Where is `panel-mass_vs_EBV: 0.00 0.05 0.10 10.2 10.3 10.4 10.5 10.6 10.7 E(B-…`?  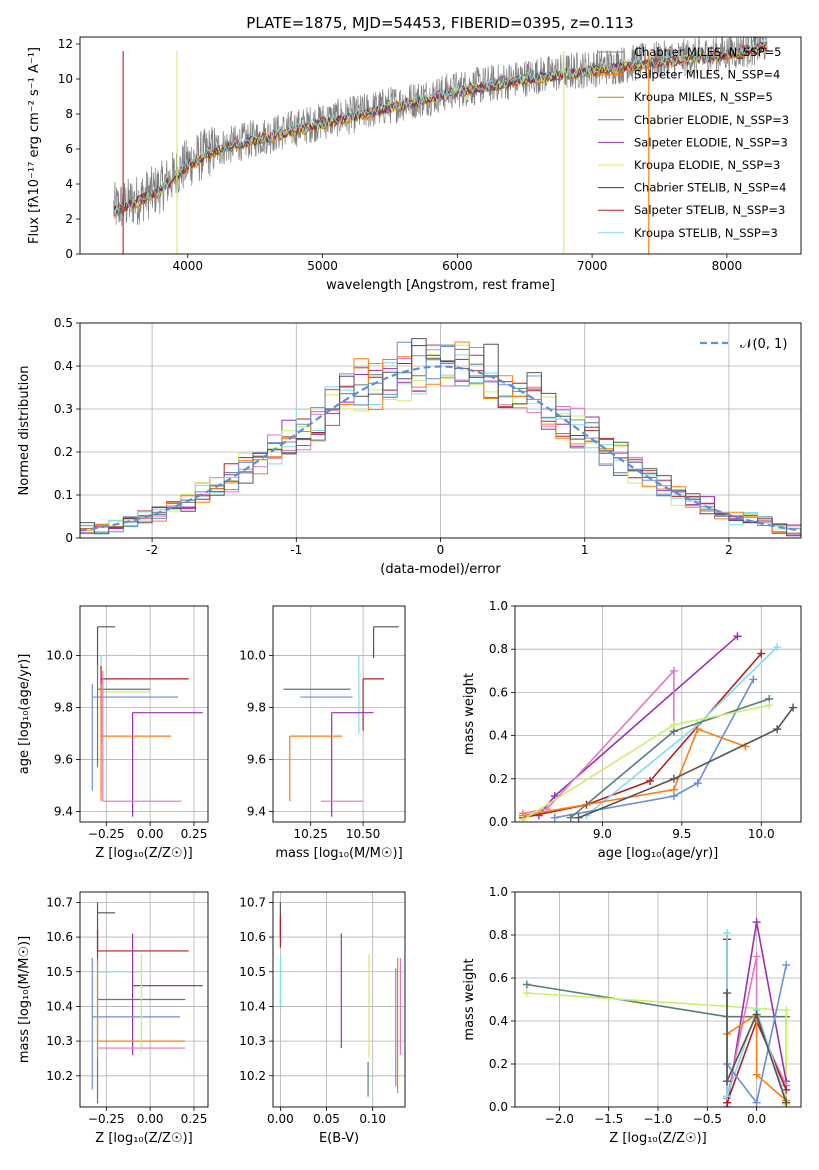
panel-mass_vs_EBV: 0.00 0.05 0.10 10.2 10.3 10.4 10.5 10.6 10.7 E(B-… is located at coordinates (322, 1018).